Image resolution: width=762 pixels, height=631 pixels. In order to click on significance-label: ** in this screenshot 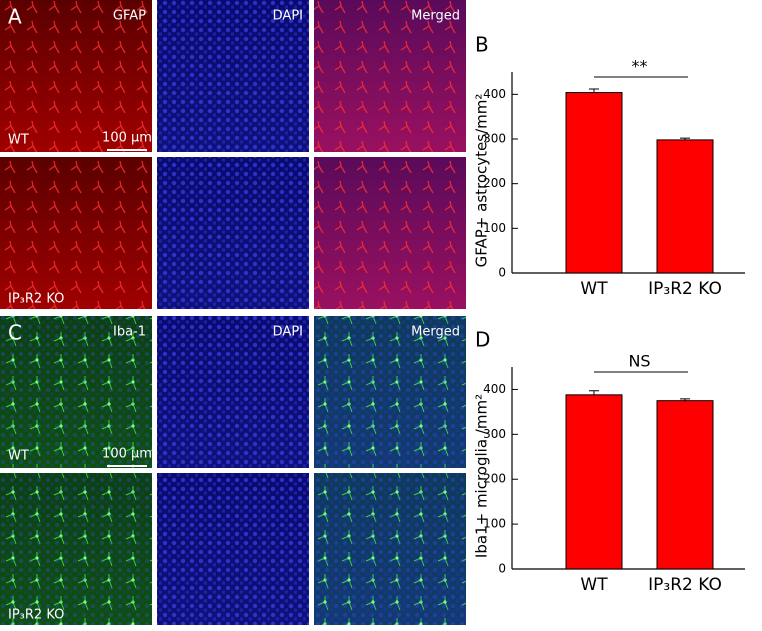, I will do `click(640, 66)`.